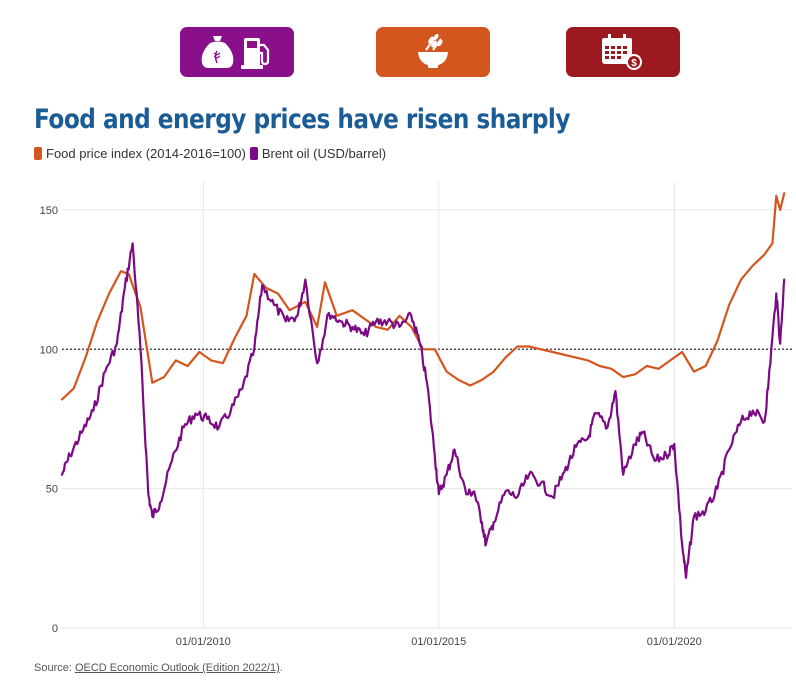  Describe the element at coordinates (38, 153) in the screenshot. I see `legend-swatch-food` at that location.